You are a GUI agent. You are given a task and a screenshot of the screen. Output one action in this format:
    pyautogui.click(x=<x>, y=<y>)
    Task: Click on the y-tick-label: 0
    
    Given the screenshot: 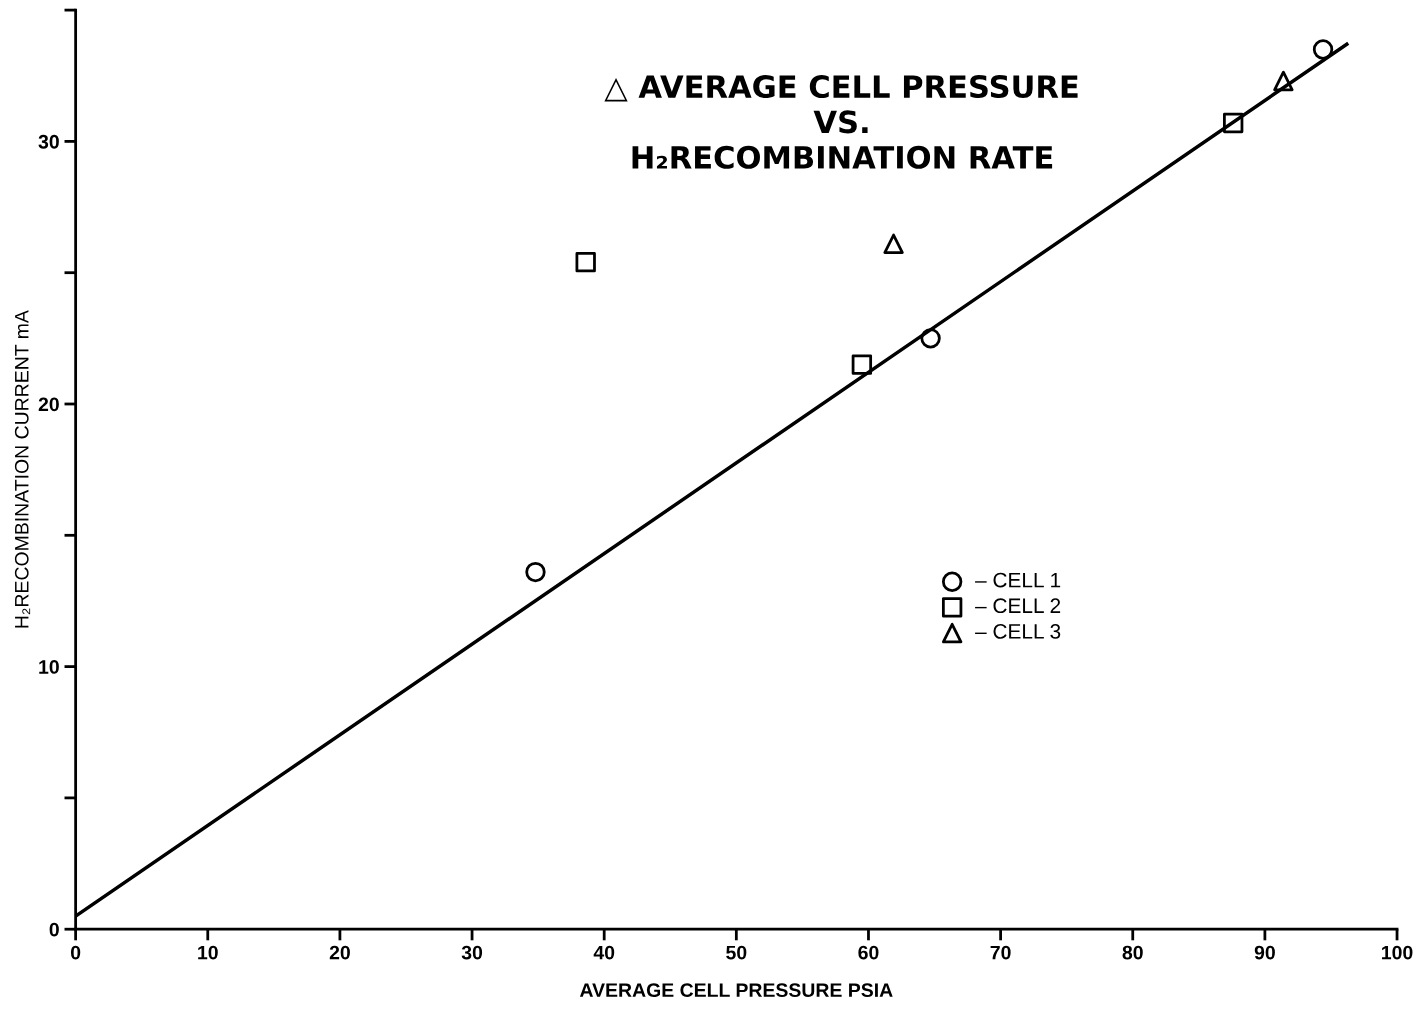 What is the action you would take?
    pyautogui.click(x=54, y=929)
    